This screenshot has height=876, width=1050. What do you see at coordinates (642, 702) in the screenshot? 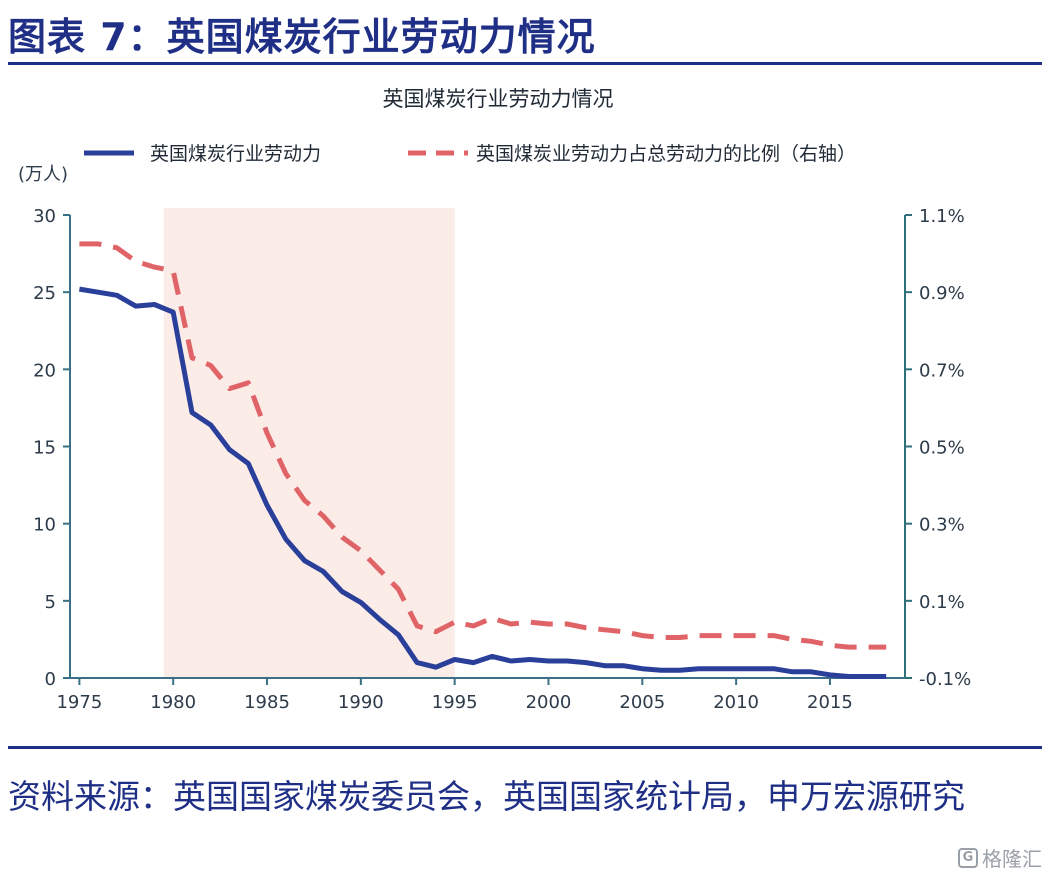
I see `x-tick-label: 2005` at bounding box center [642, 702].